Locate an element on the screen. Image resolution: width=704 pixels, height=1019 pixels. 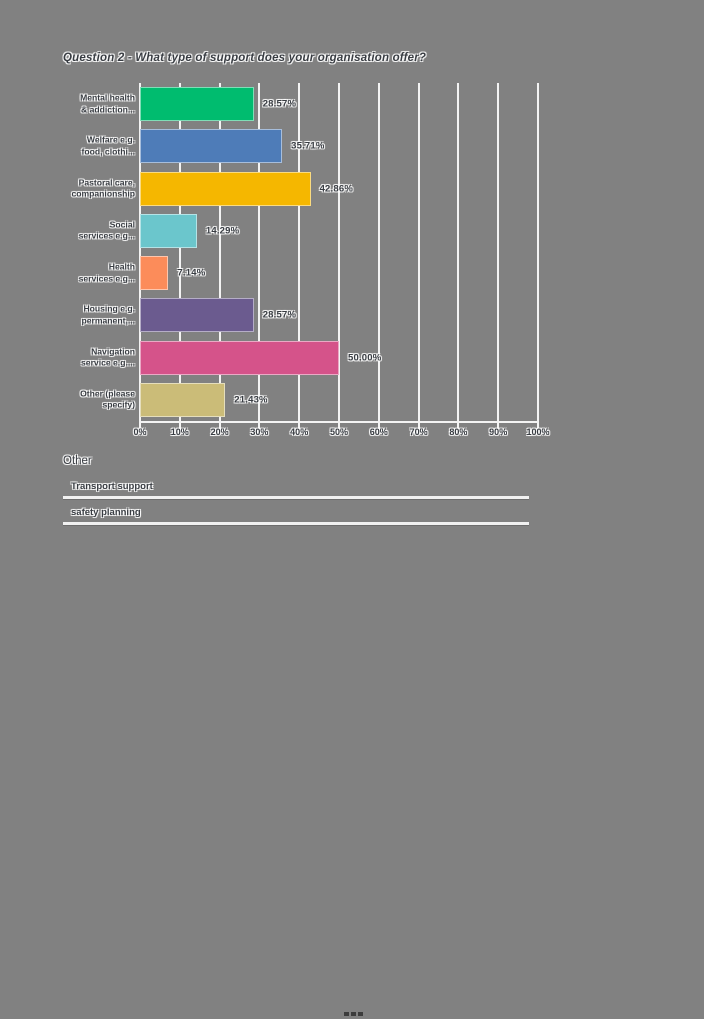
other-section-title: Other is located at coordinates (77, 461).